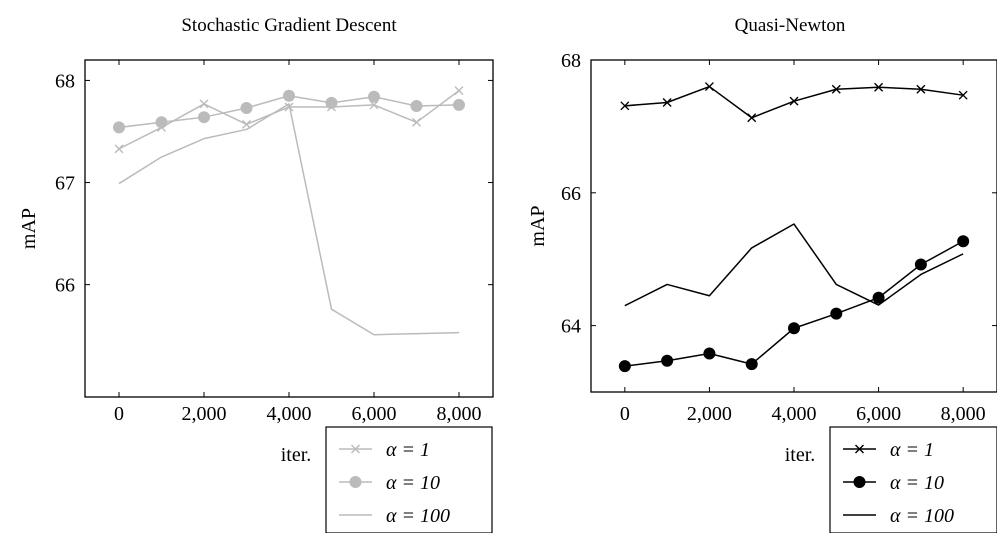 The image size is (997, 533). I want to click on y-tick-label: 67, so click(65, 184).